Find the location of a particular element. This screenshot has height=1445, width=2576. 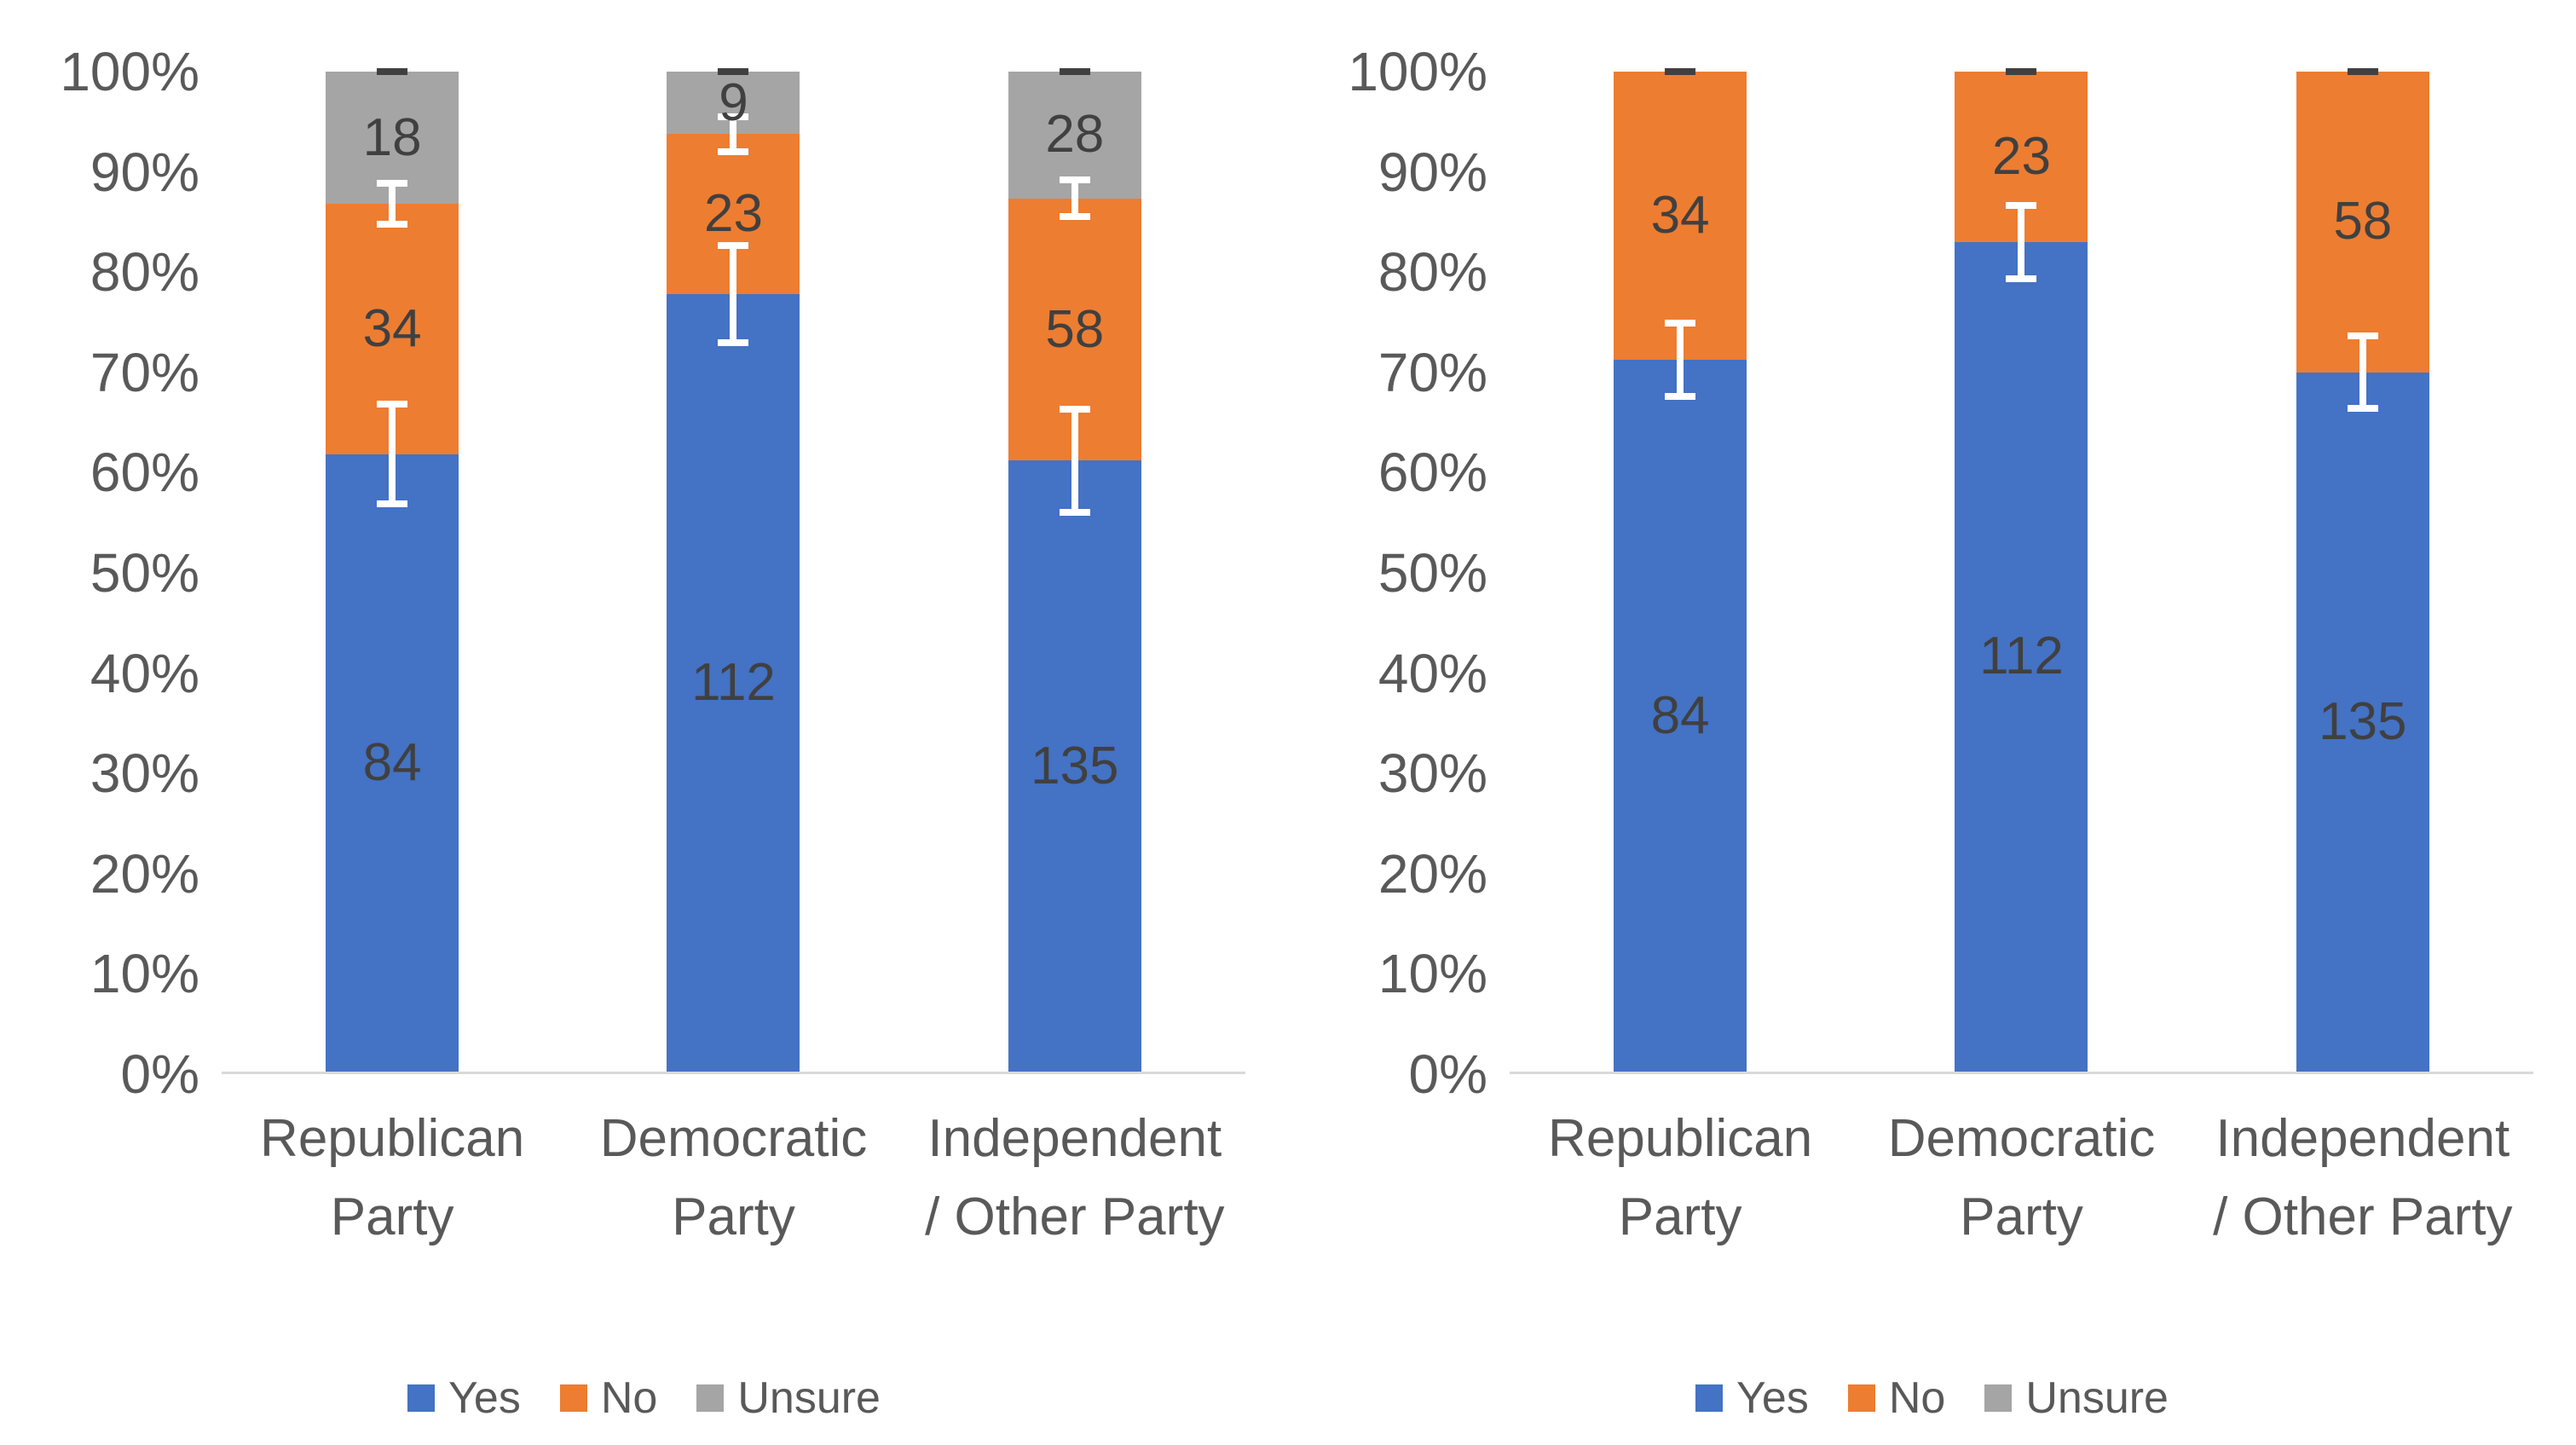

category-label-line: Independent is located at coordinates (2362, 1138).